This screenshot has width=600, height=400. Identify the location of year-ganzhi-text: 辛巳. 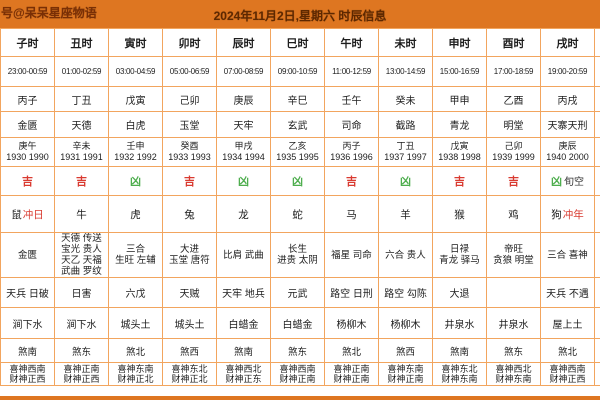
(598, 146).